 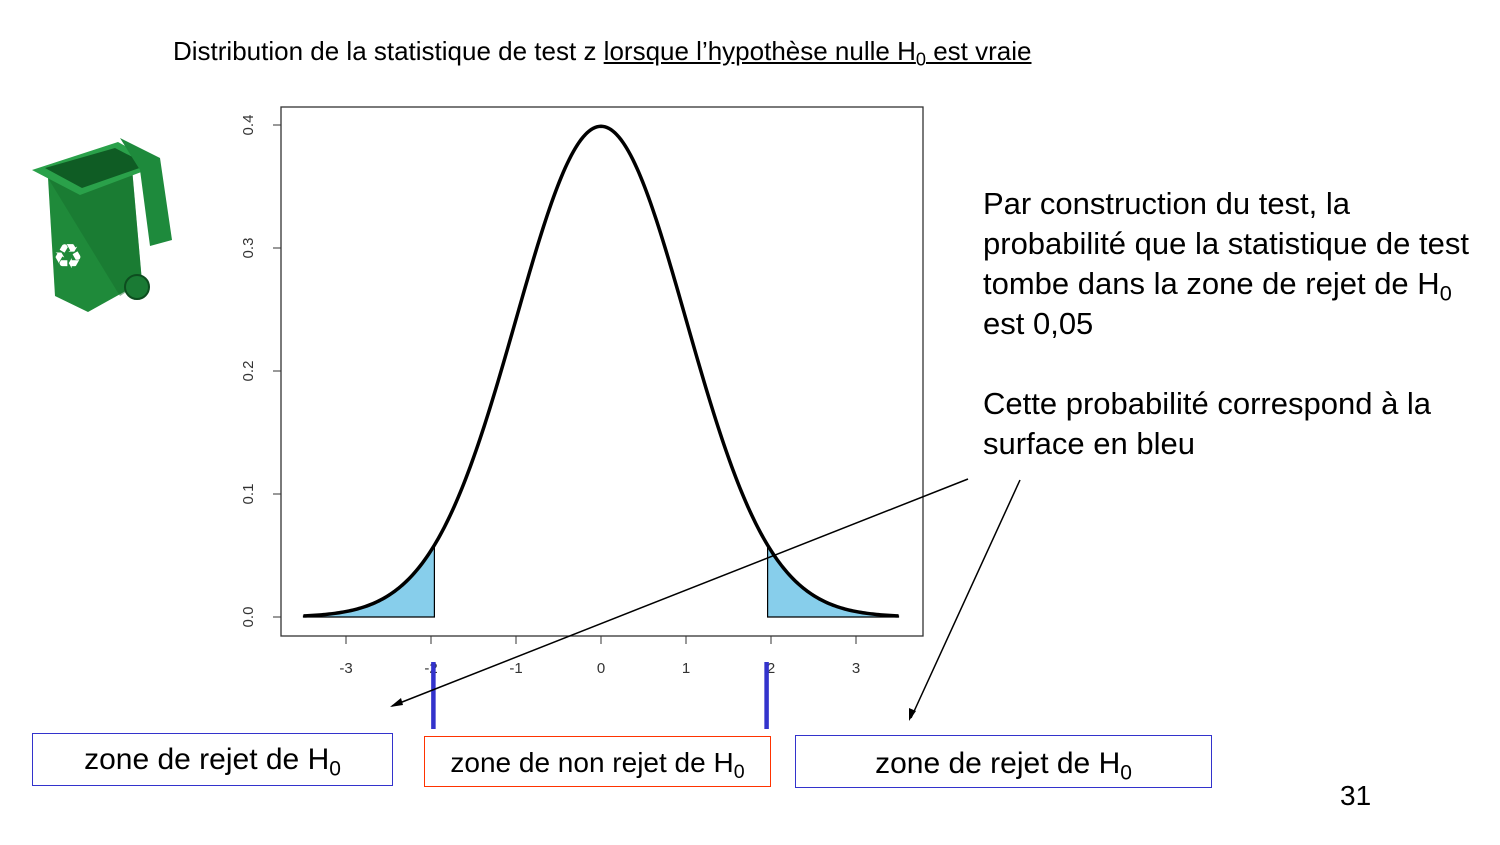 What do you see at coordinates (388, 51) in the screenshot?
I see `title-prefix: Distribution de la statistique de test z` at bounding box center [388, 51].